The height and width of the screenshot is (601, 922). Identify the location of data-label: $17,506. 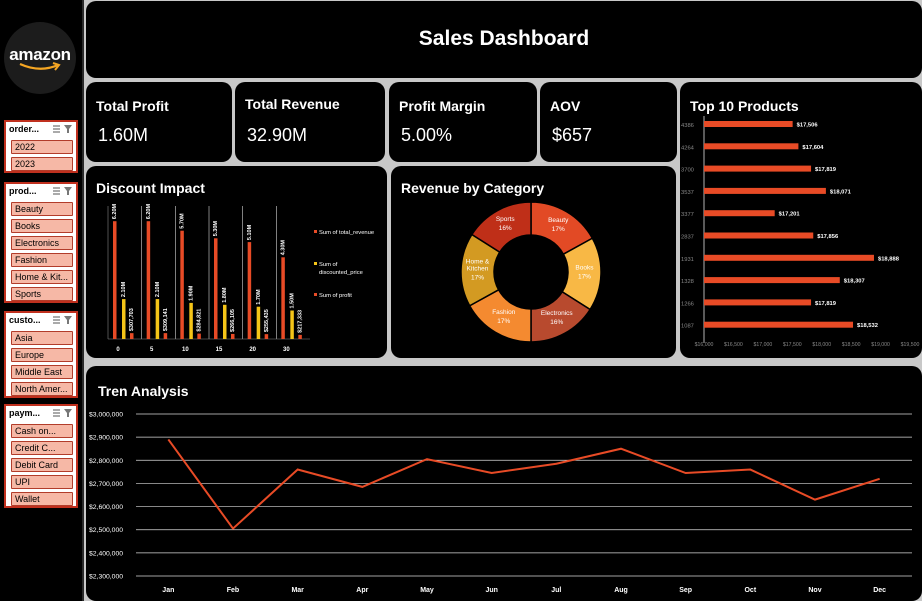
(808, 126).